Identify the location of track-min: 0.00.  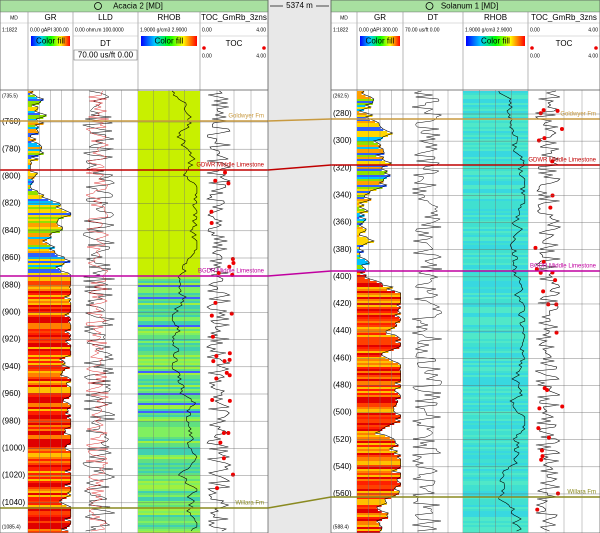
(535, 30).